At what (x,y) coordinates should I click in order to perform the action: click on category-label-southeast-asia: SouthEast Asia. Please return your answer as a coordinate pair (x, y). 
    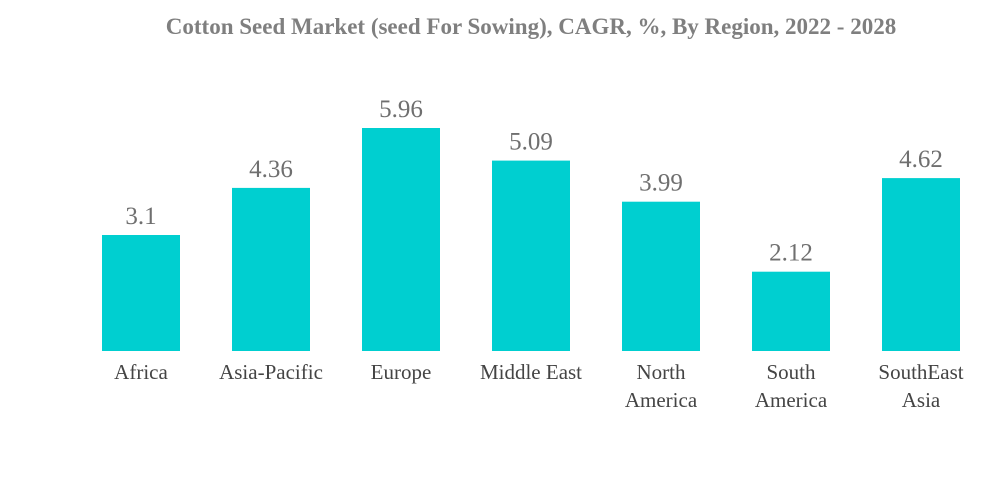
    Looking at the image, I should click on (920, 386).